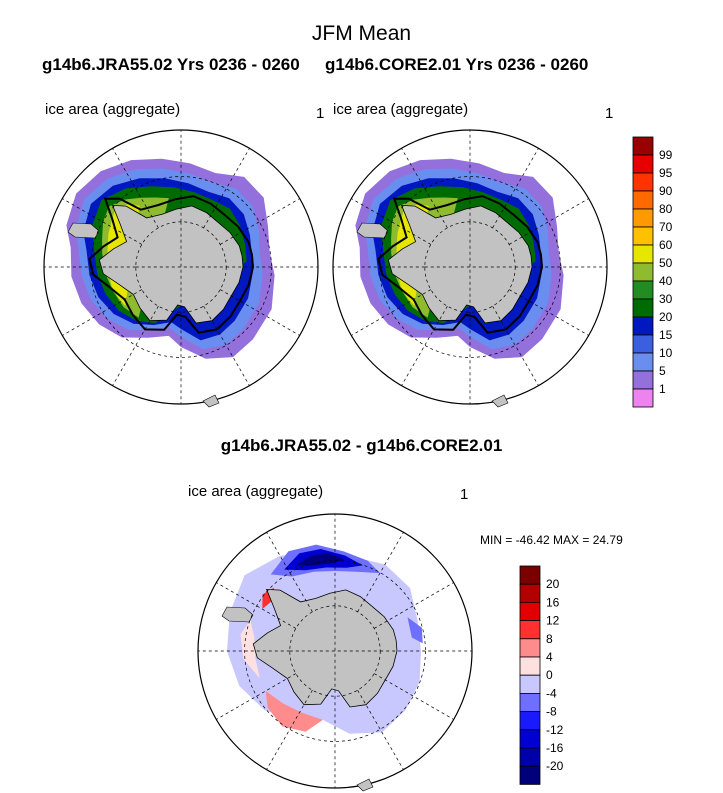  I want to click on map-core2, so click(470, 268).